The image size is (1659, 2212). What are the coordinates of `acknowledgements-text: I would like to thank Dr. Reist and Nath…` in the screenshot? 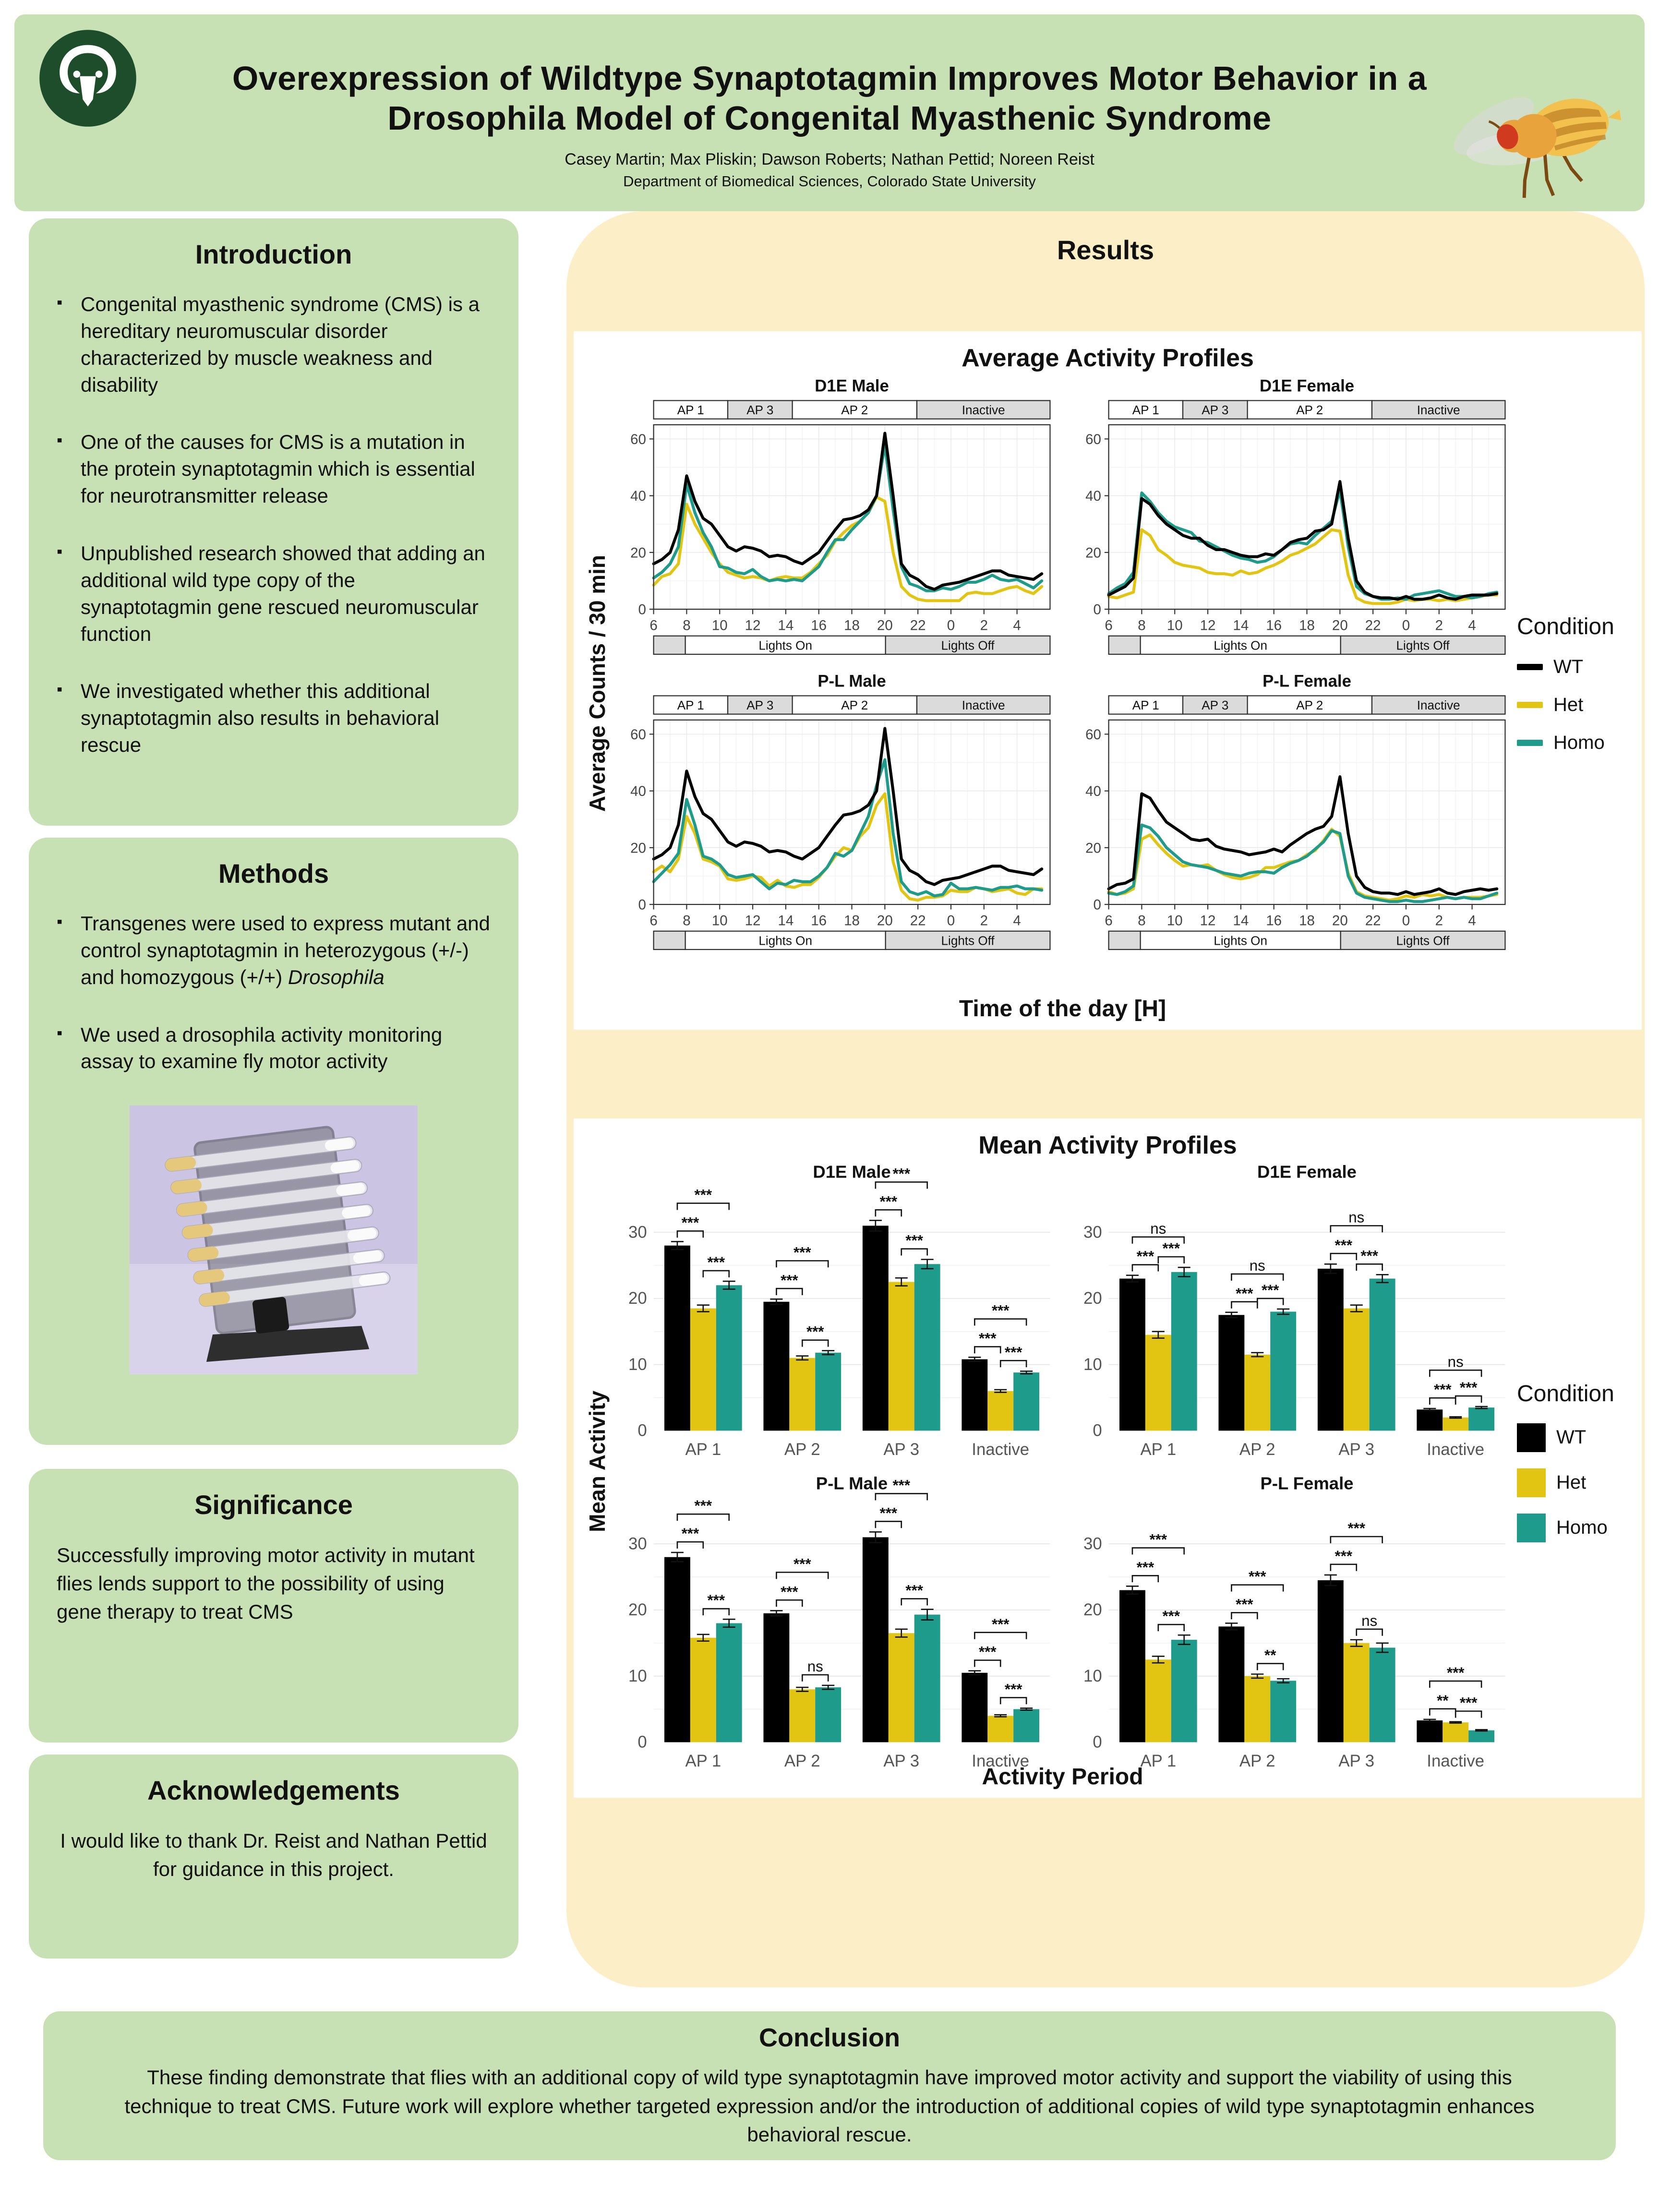 It's located at (273, 1855).